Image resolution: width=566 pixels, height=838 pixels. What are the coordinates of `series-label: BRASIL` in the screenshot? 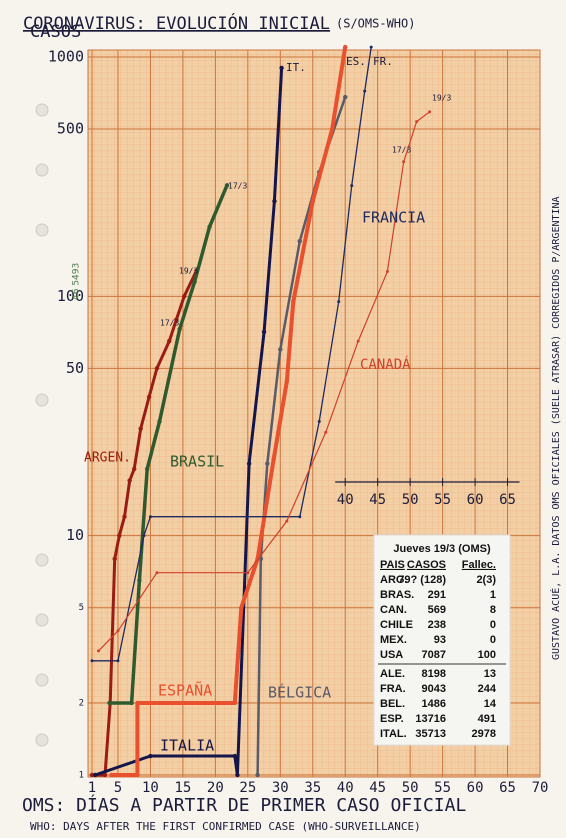 It's located at (197, 462).